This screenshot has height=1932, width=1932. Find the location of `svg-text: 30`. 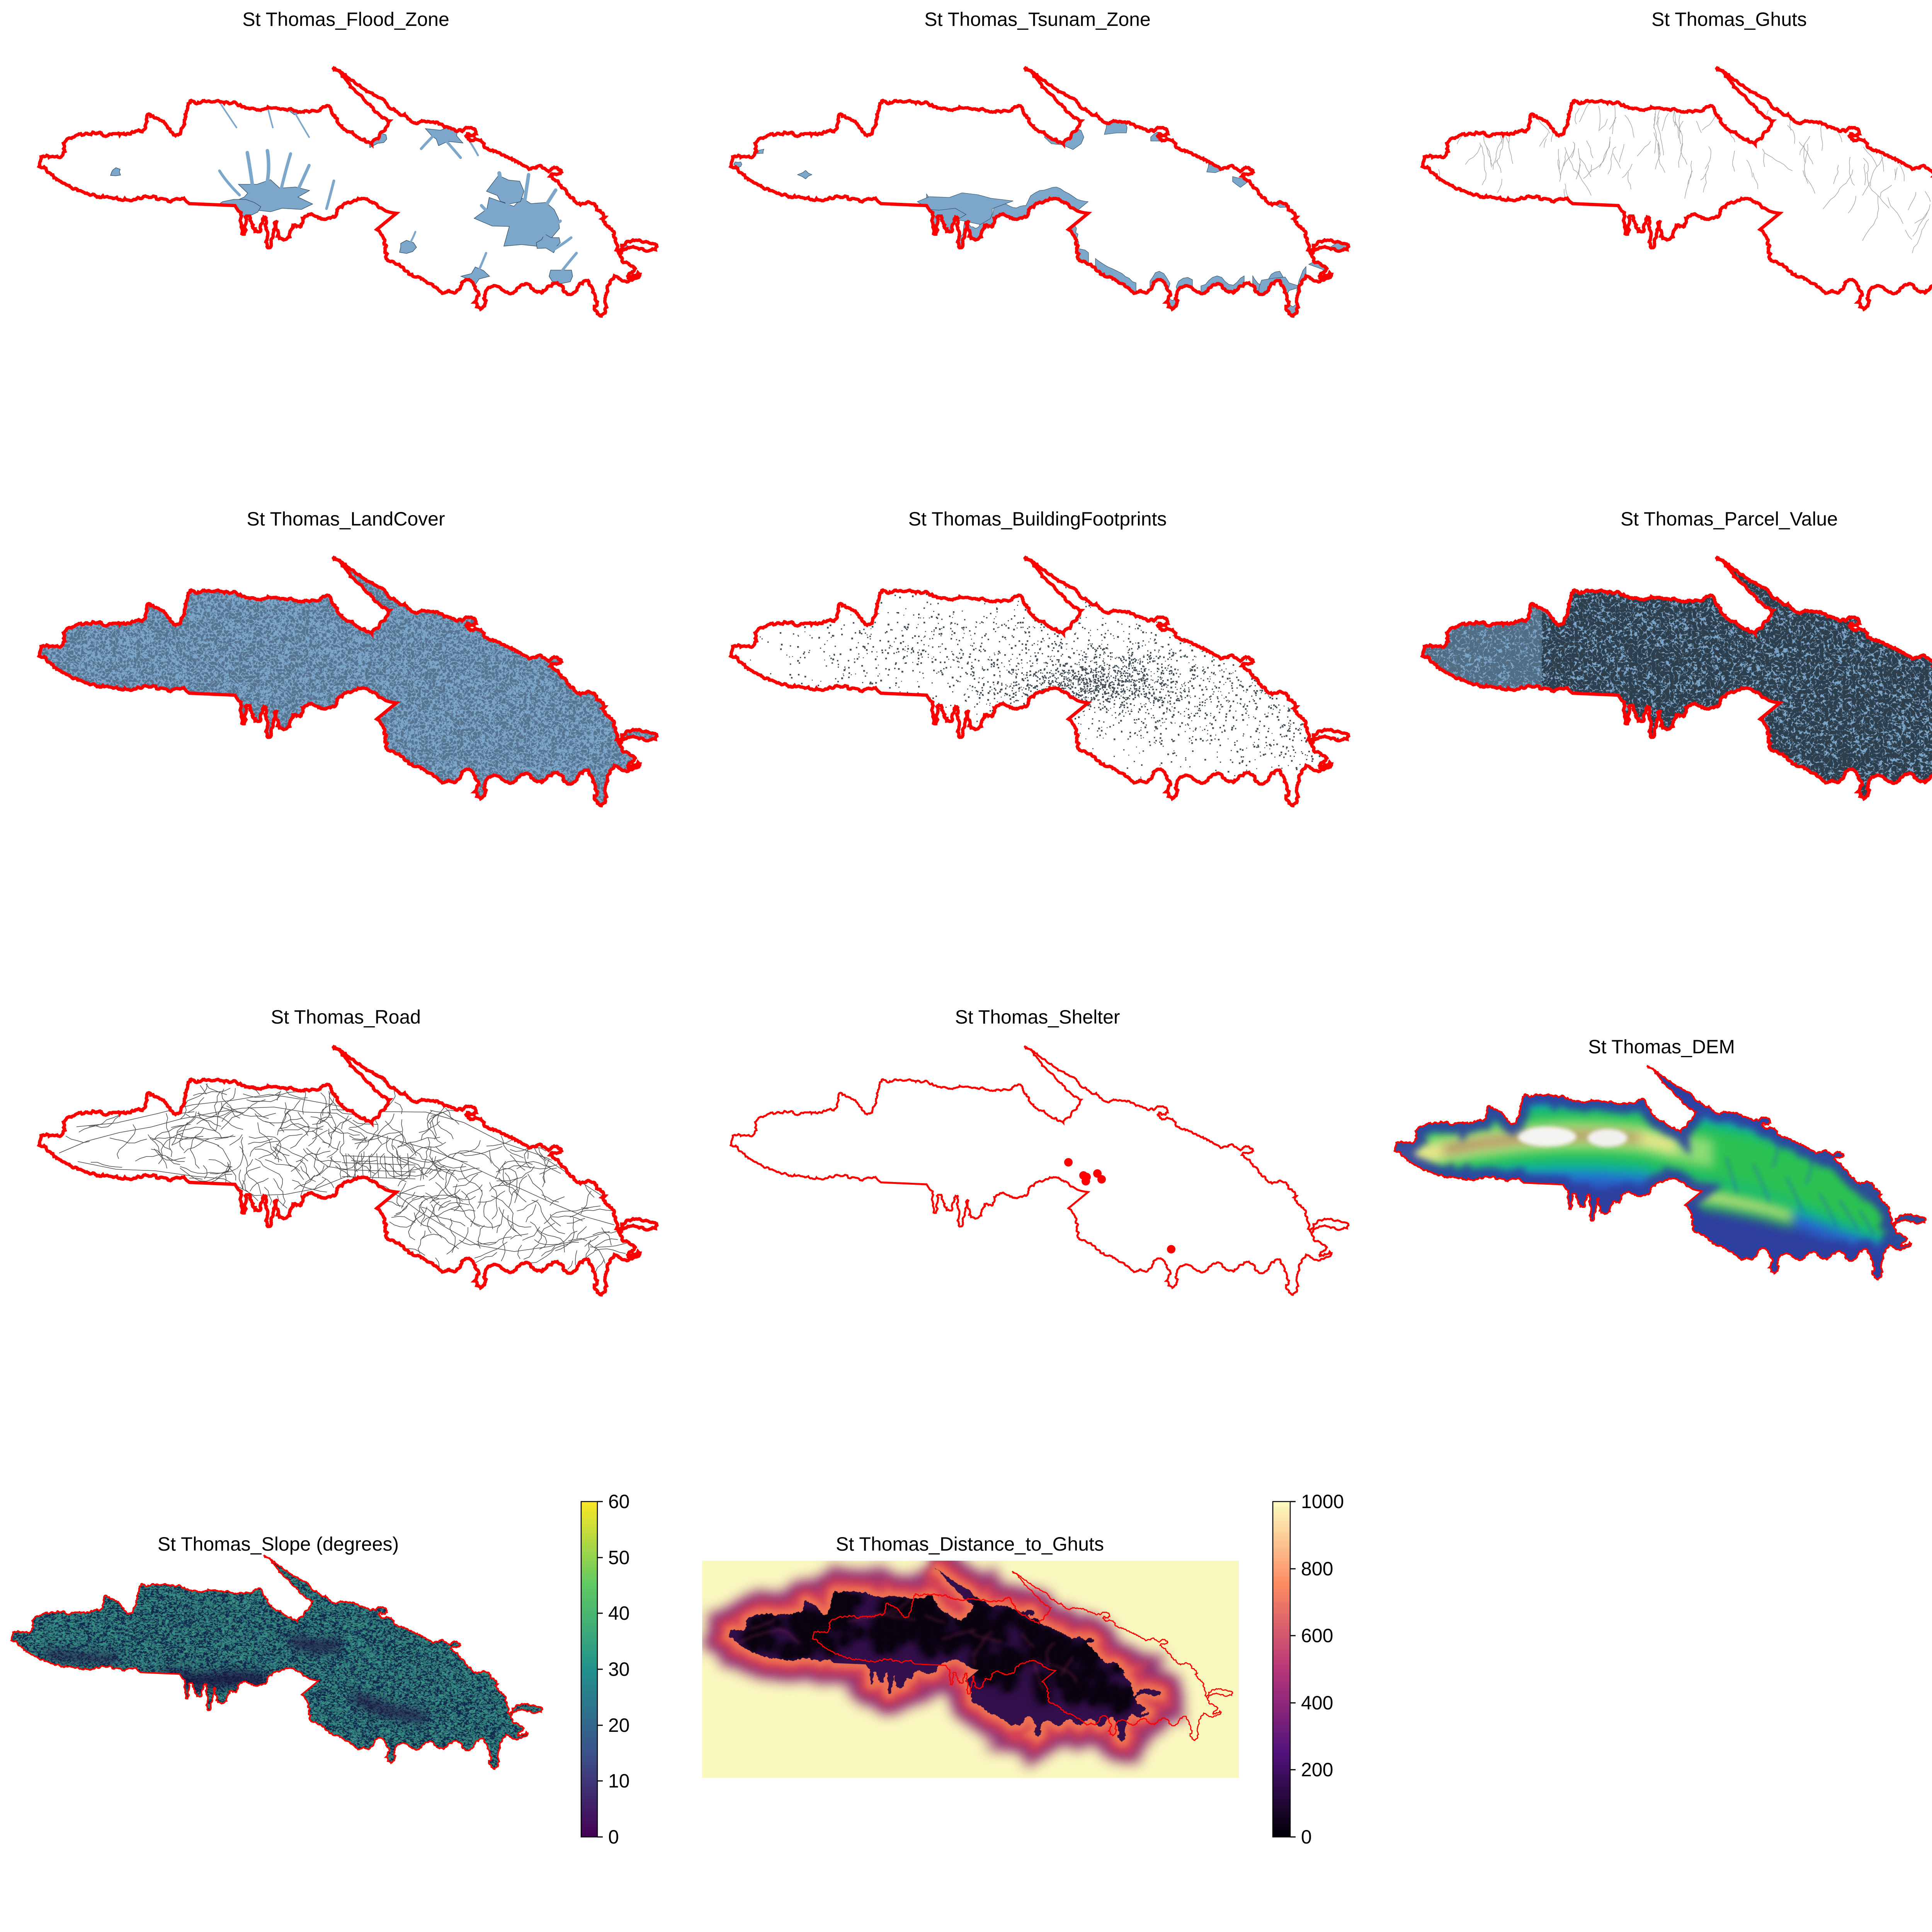

svg-text: 30 is located at coordinates (619, 1669).